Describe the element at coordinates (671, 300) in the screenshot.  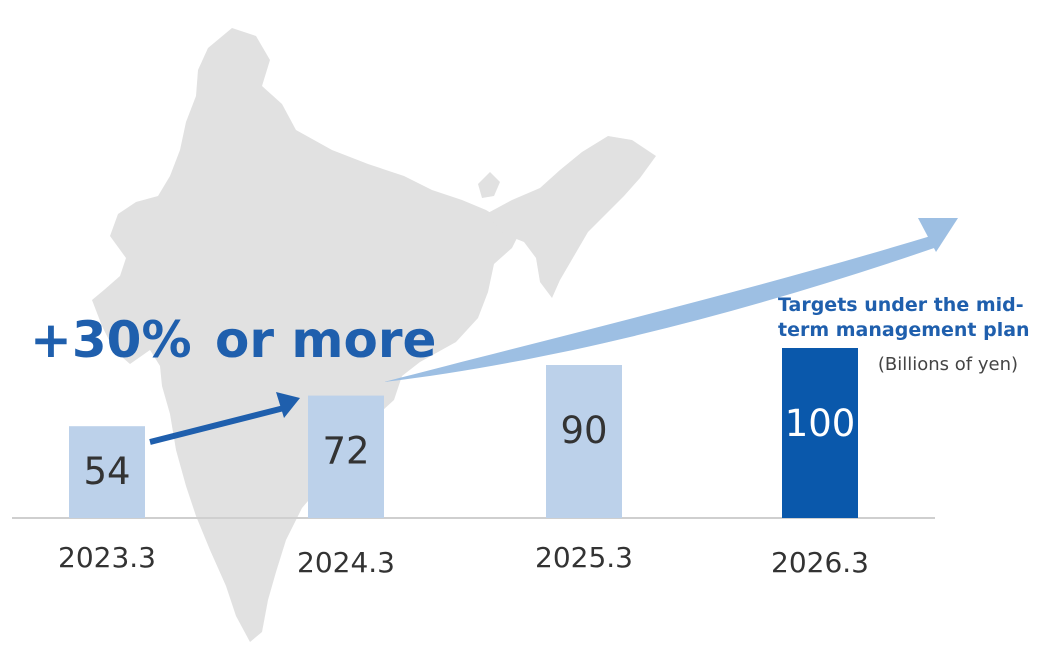
I see `growth-arrow-icon` at that location.